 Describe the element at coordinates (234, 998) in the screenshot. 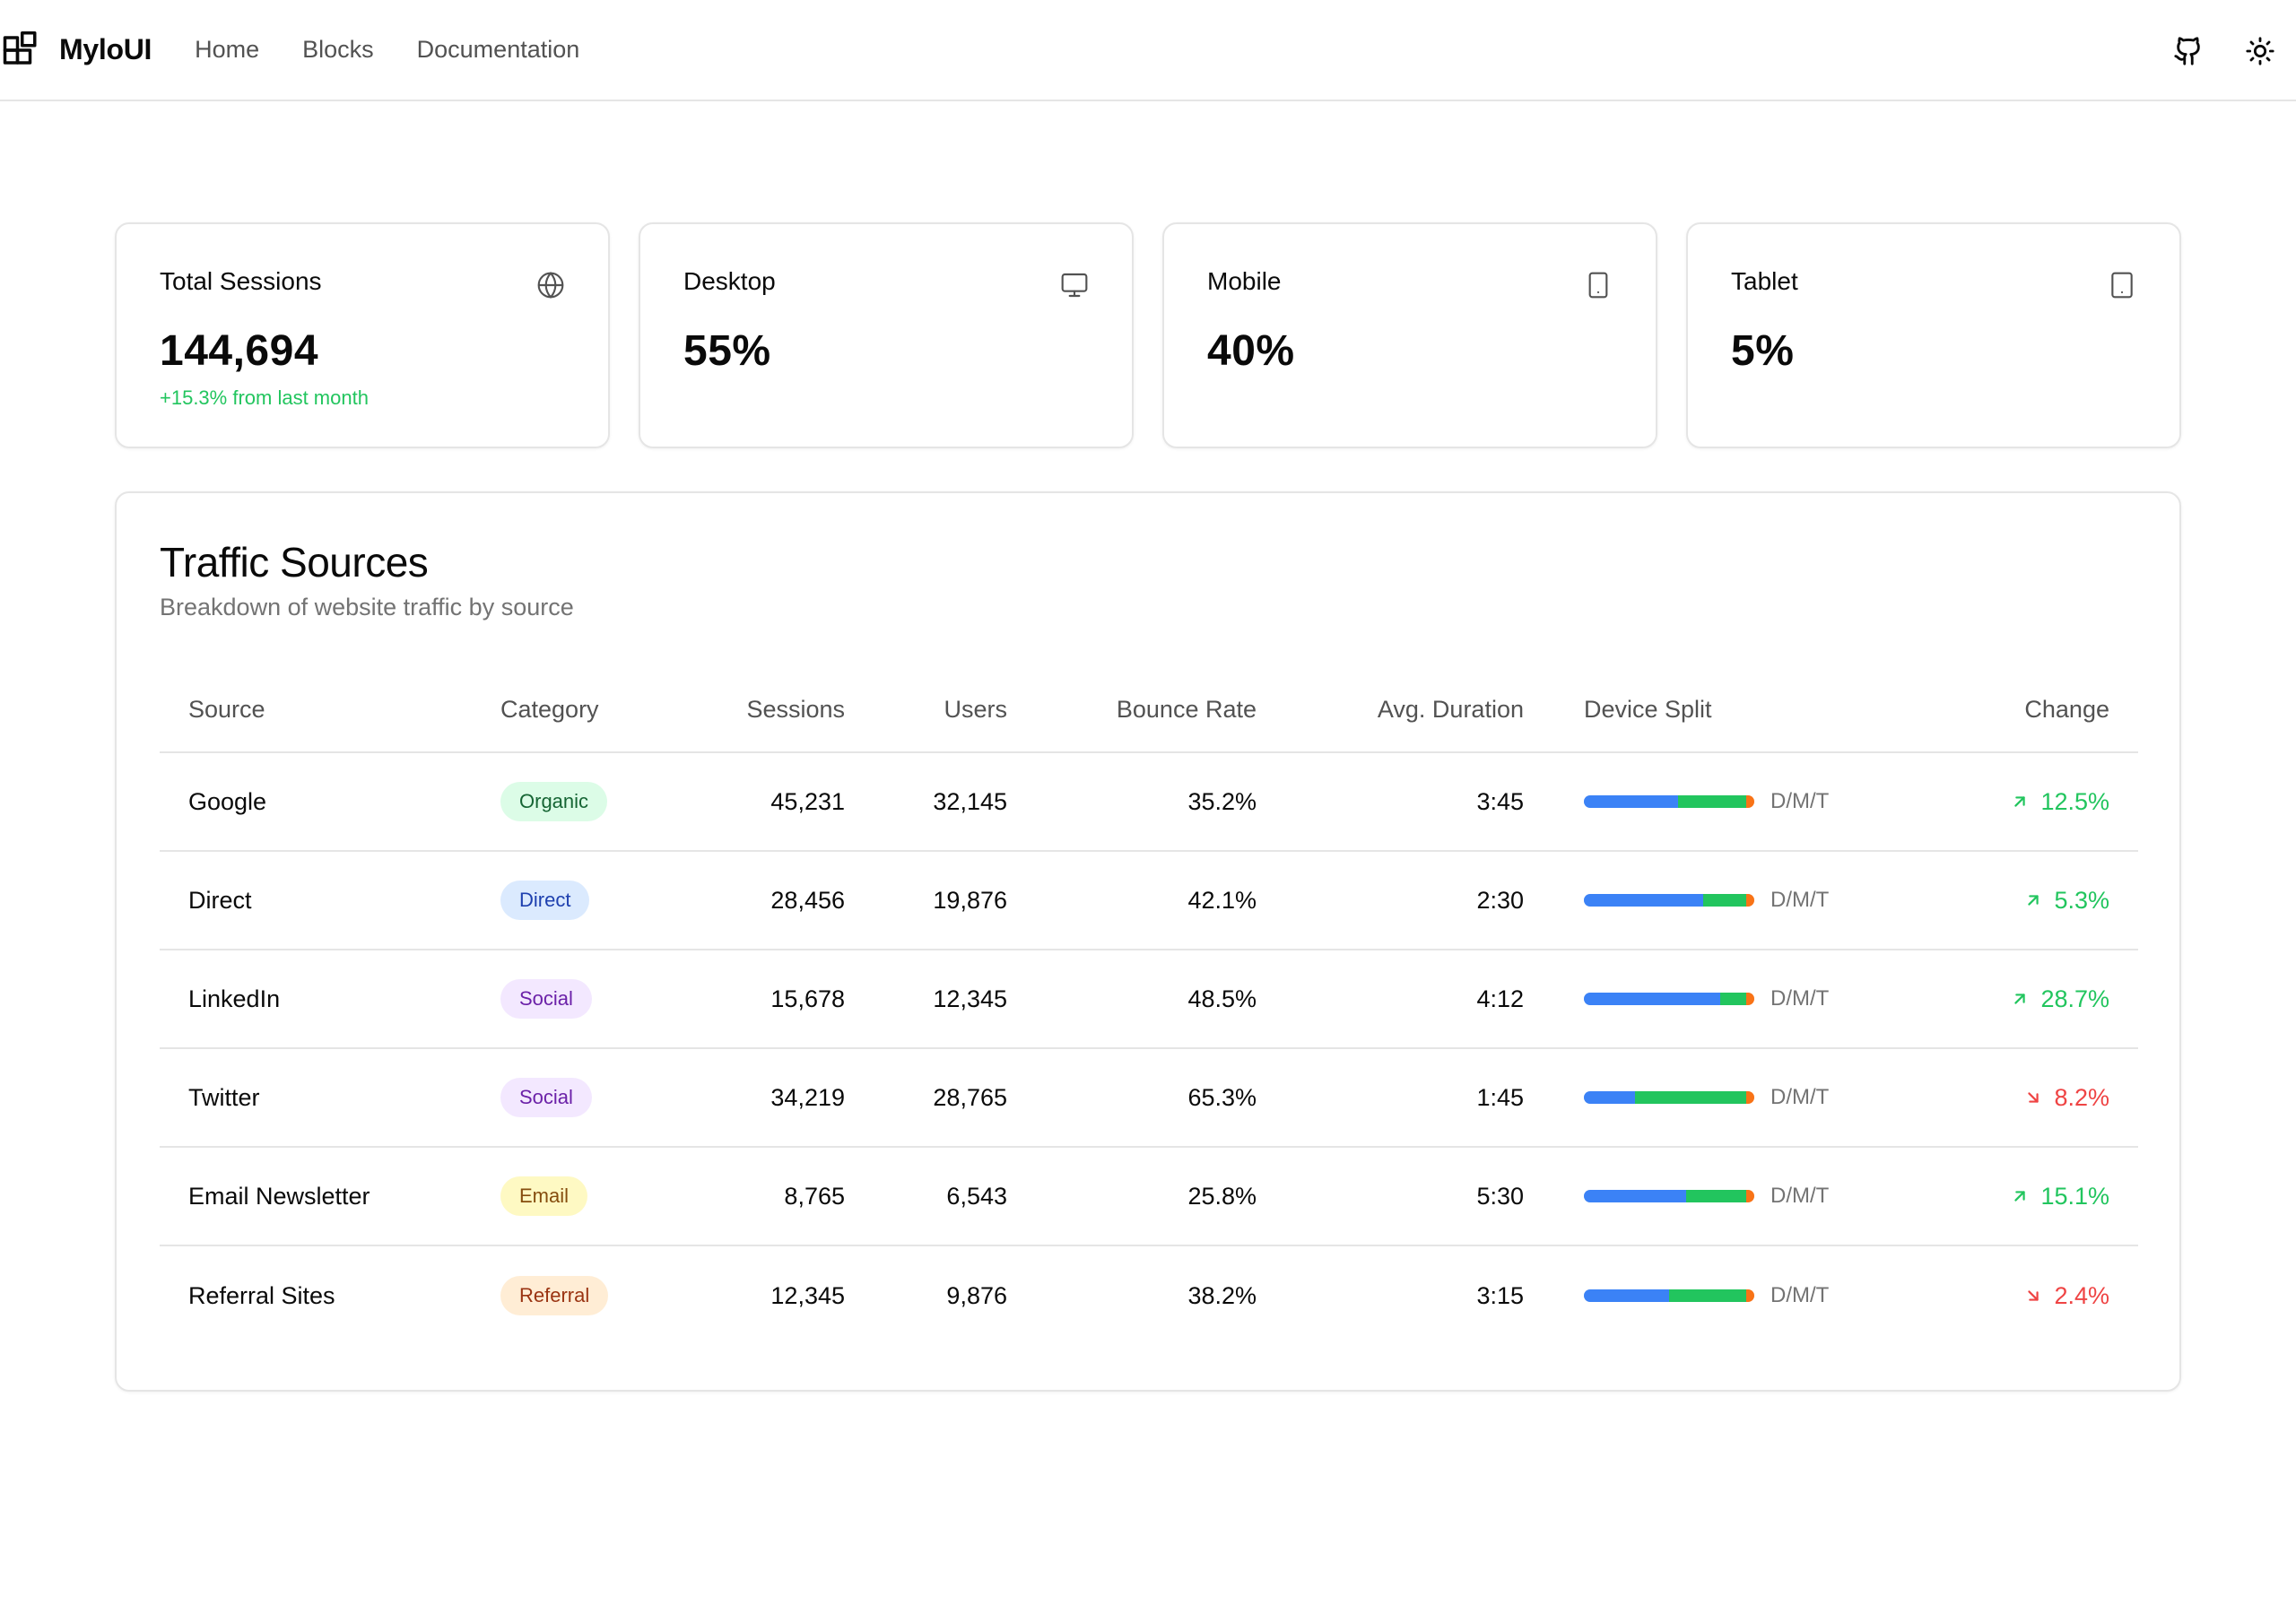

I see `source-name: LinkedIn` at that location.